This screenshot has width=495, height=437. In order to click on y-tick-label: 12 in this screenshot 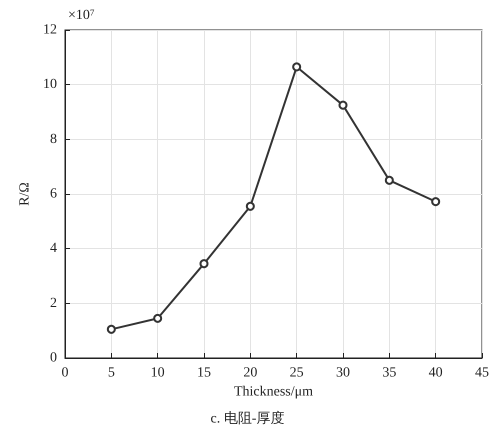, I will do `click(50, 30)`.